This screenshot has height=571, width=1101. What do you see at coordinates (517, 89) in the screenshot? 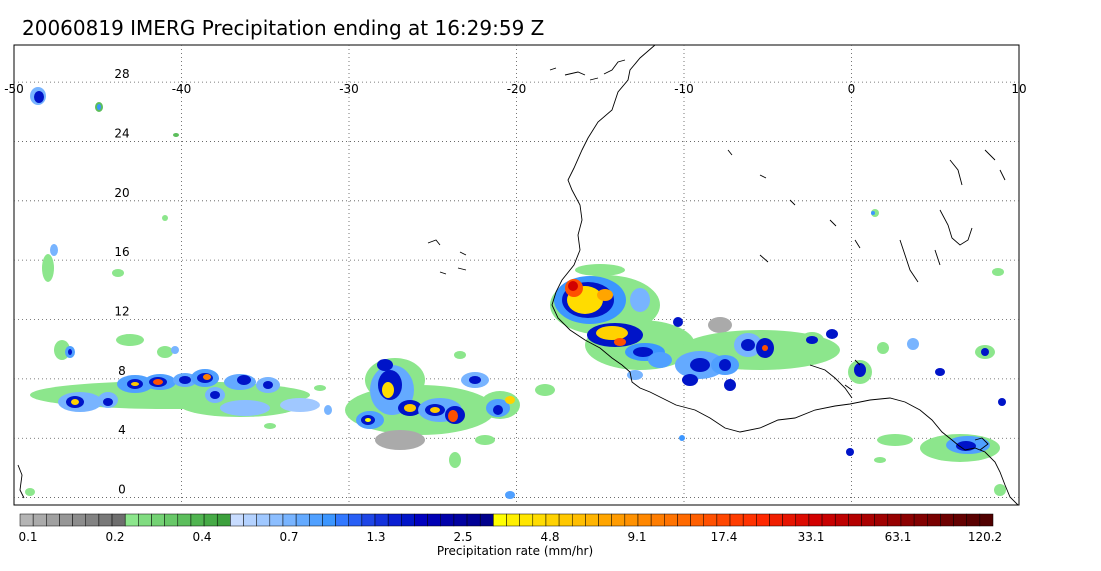
I see `lon-tick-label: -20` at bounding box center [517, 89].